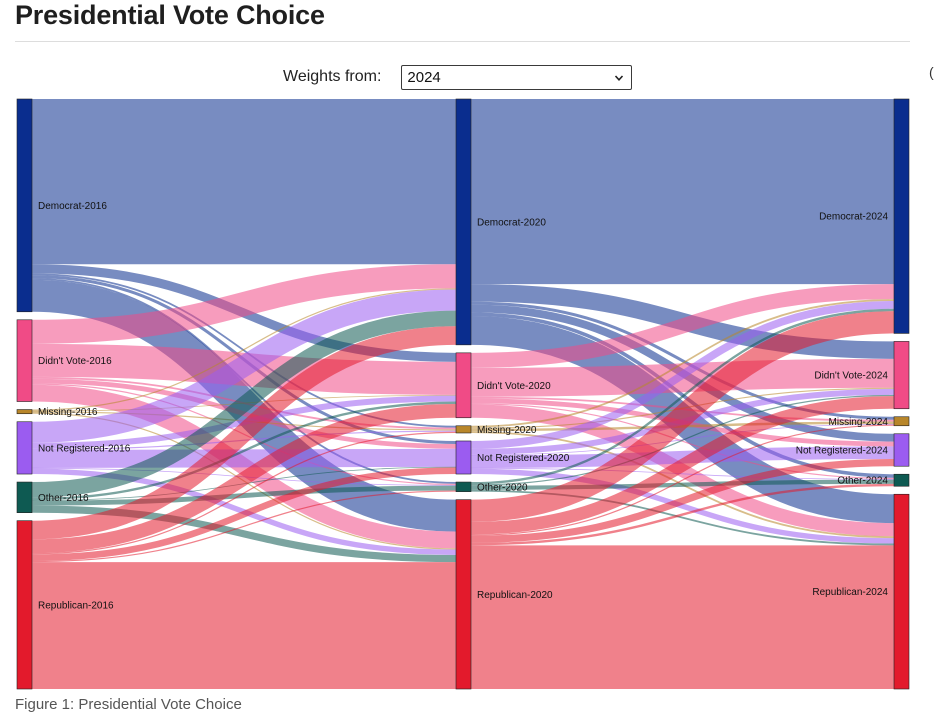  I want to click on link-didn-t-vote-2020-to-democrat-2024, so click(682, 326).